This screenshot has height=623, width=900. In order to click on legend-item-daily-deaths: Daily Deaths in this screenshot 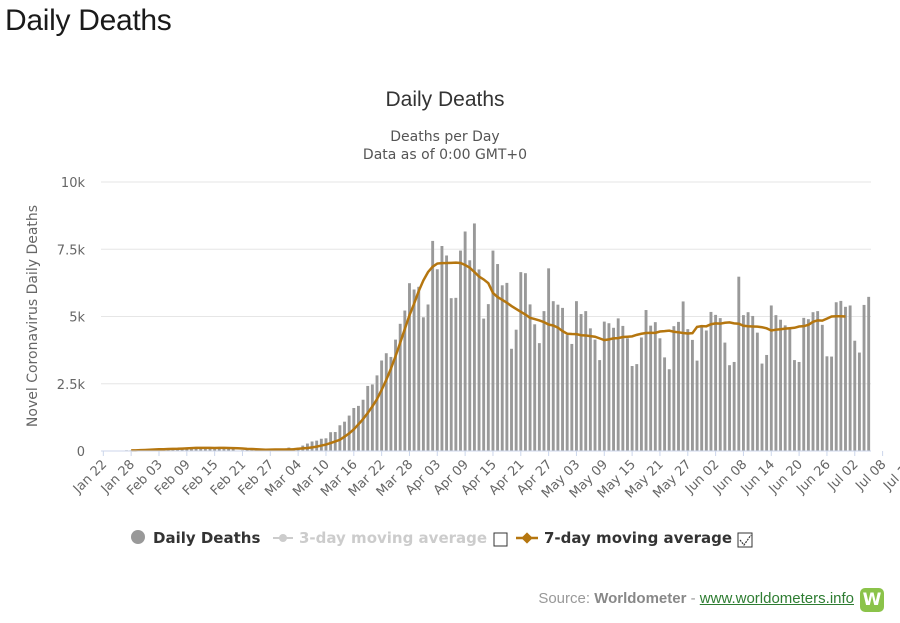, I will do `click(195, 538)`.